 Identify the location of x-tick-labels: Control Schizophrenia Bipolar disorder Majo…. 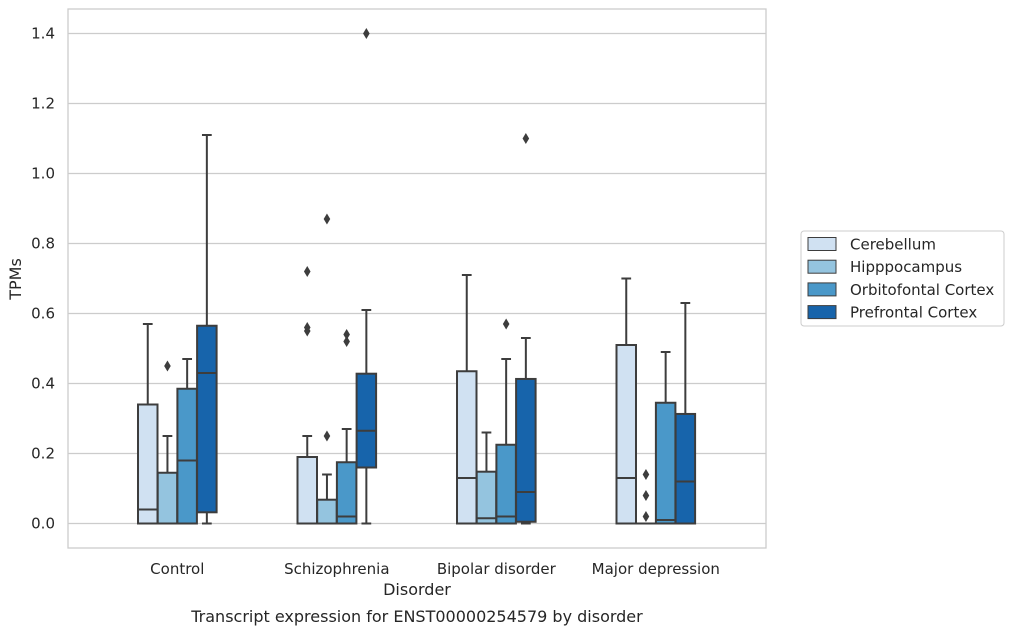
(435, 569).